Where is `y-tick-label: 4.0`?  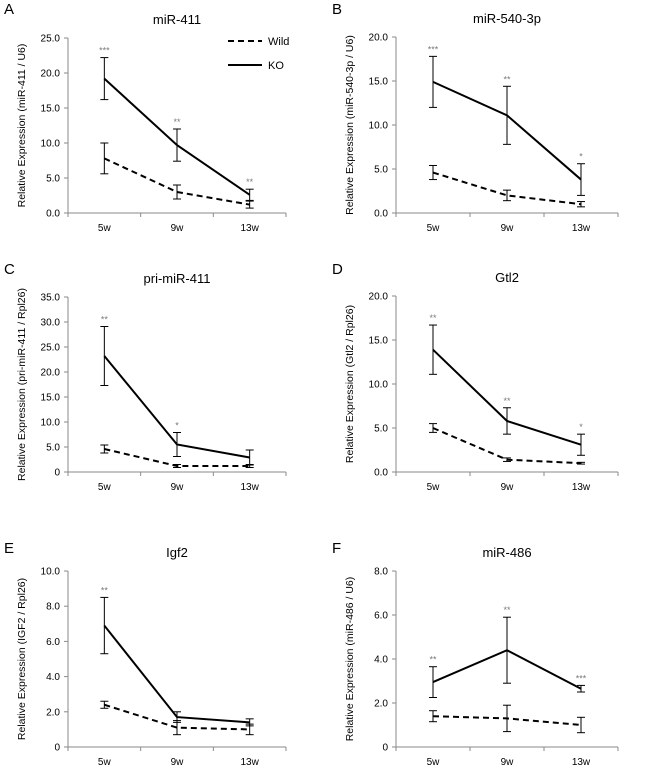 y-tick-label: 4.0 is located at coordinates (381, 660).